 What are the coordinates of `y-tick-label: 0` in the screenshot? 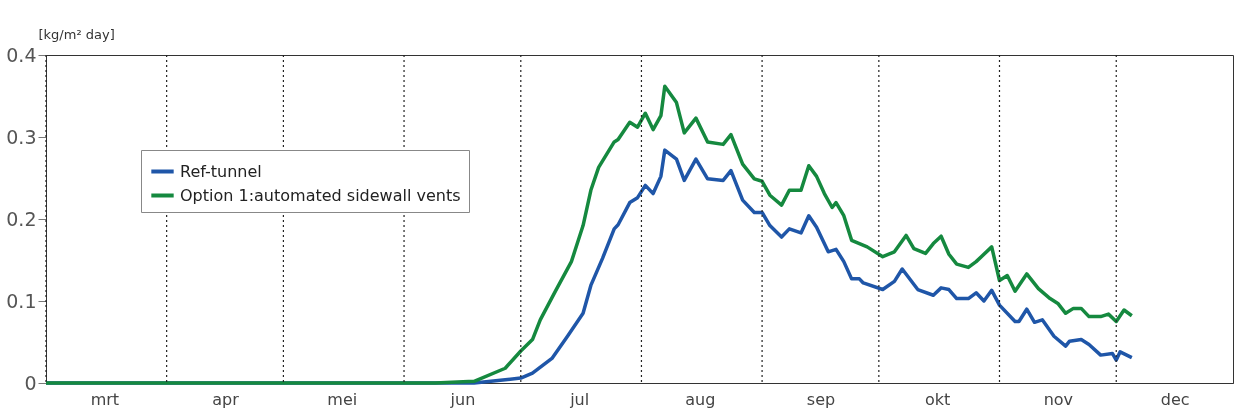 It's located at (30, 382).